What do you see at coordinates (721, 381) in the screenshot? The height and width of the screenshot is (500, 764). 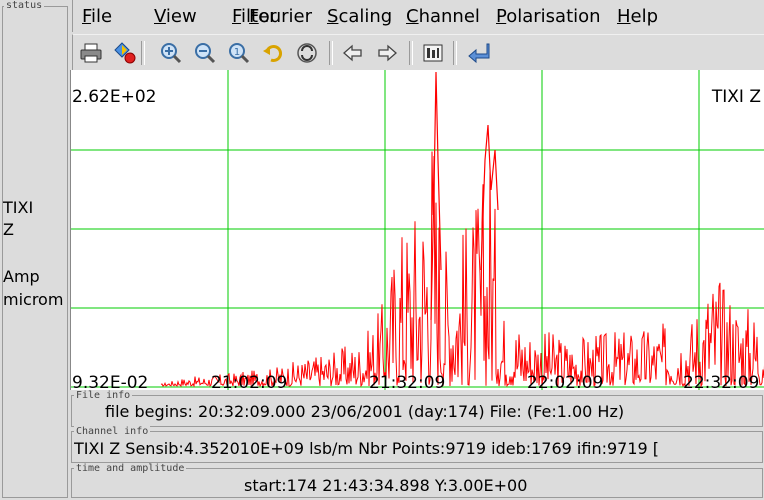 I see `x-tick-label: 22:32:09` at bounding box center [721, 381].